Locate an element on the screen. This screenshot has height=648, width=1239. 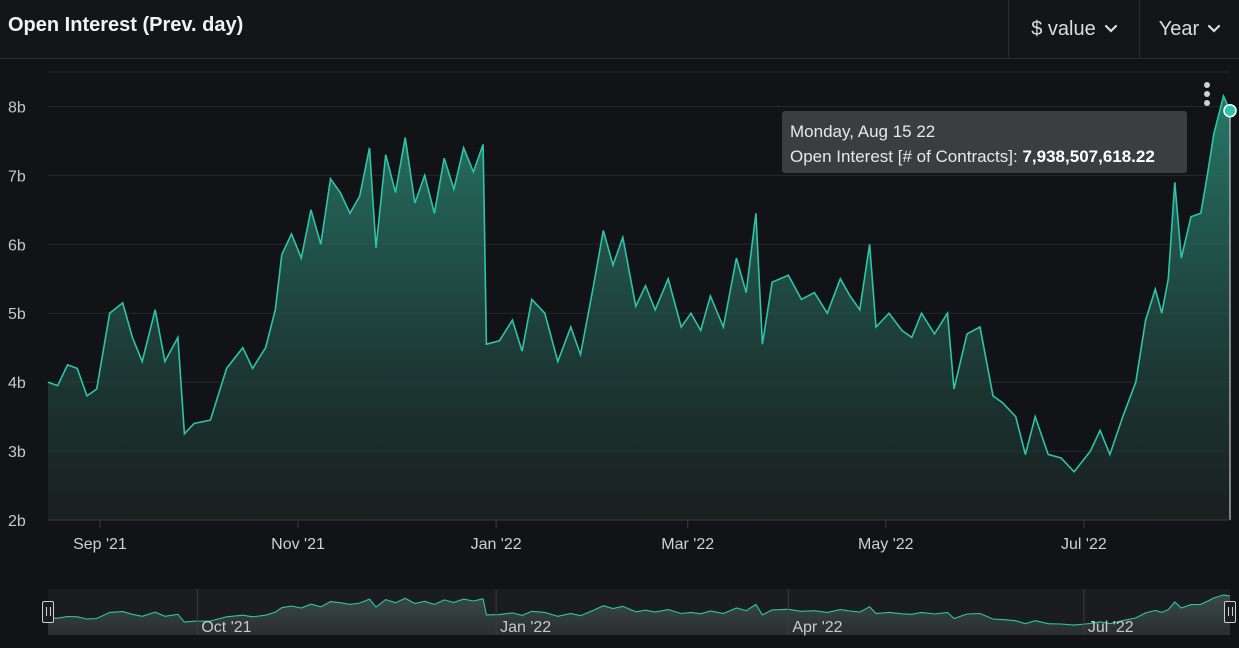
y-tick-label: 3b is located at coordinates (17, 452).